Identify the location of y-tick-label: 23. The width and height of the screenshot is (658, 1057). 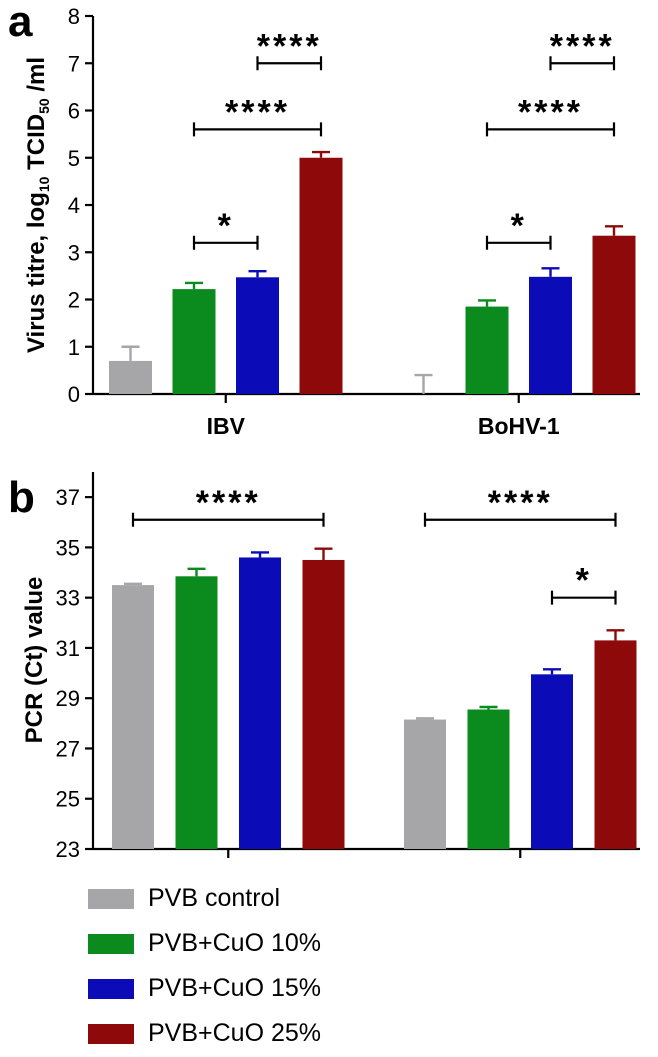
(68, 849).